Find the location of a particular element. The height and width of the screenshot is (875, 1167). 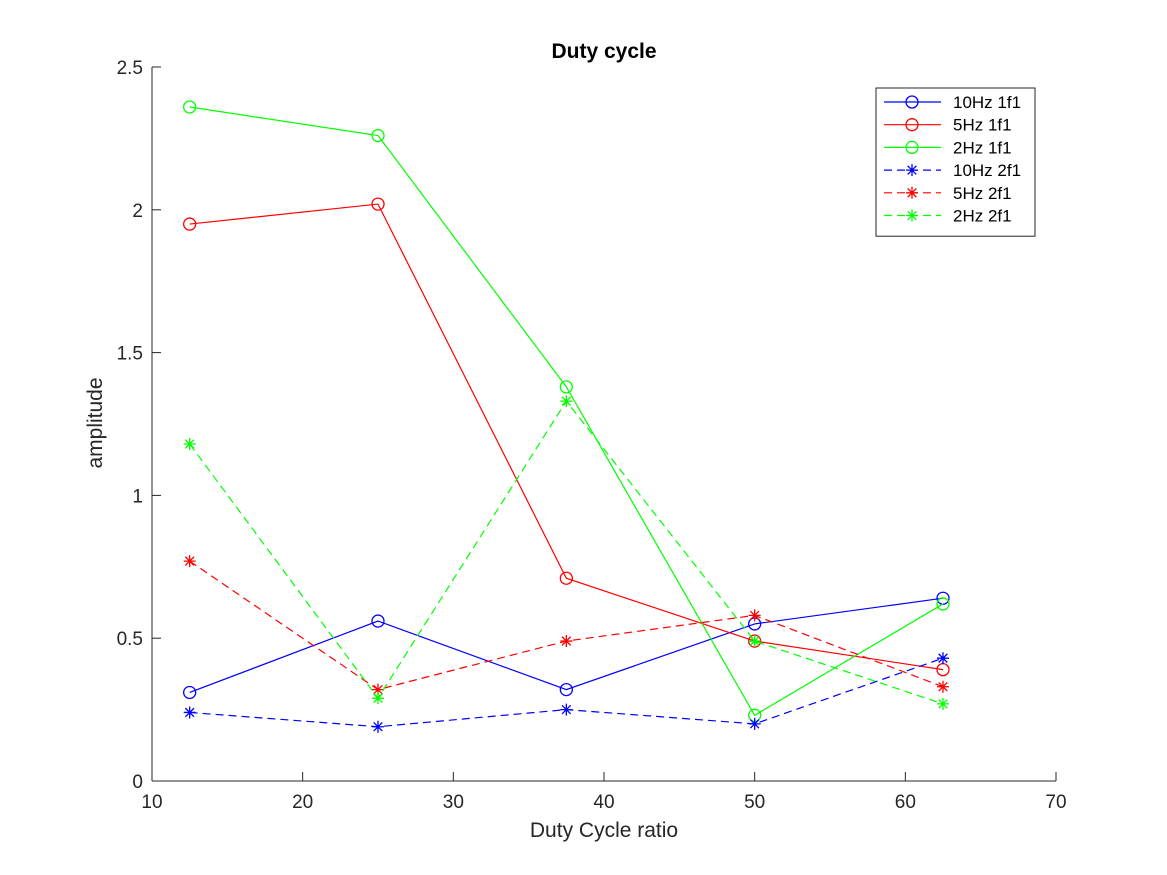

x-tick-label: 30 is located at coordinates (453, 802).